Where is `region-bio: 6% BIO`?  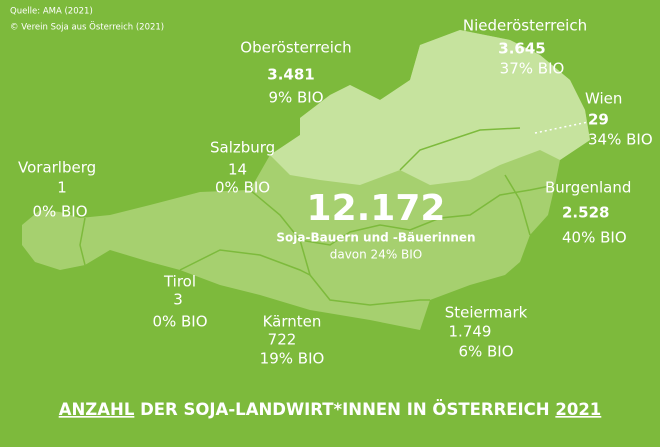 region-bio: 6% BIO is located at coordinates (485, 352).